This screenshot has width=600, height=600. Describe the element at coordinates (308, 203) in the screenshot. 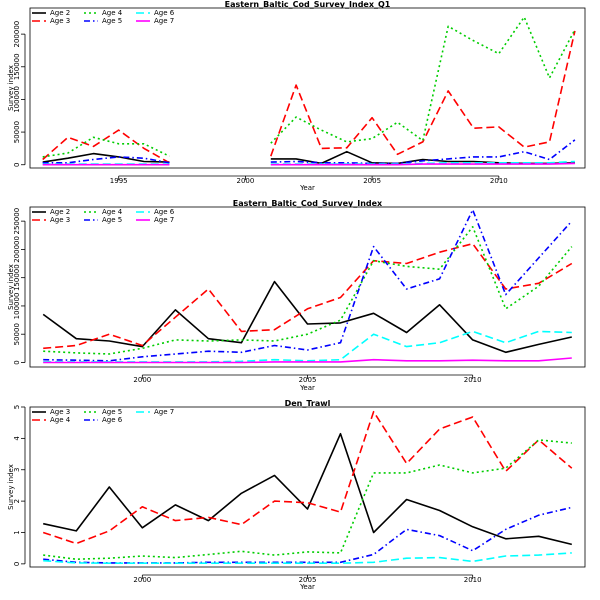

I see `chart-title: Eastern_Baltic_Cod_Survey_Index` at that location.